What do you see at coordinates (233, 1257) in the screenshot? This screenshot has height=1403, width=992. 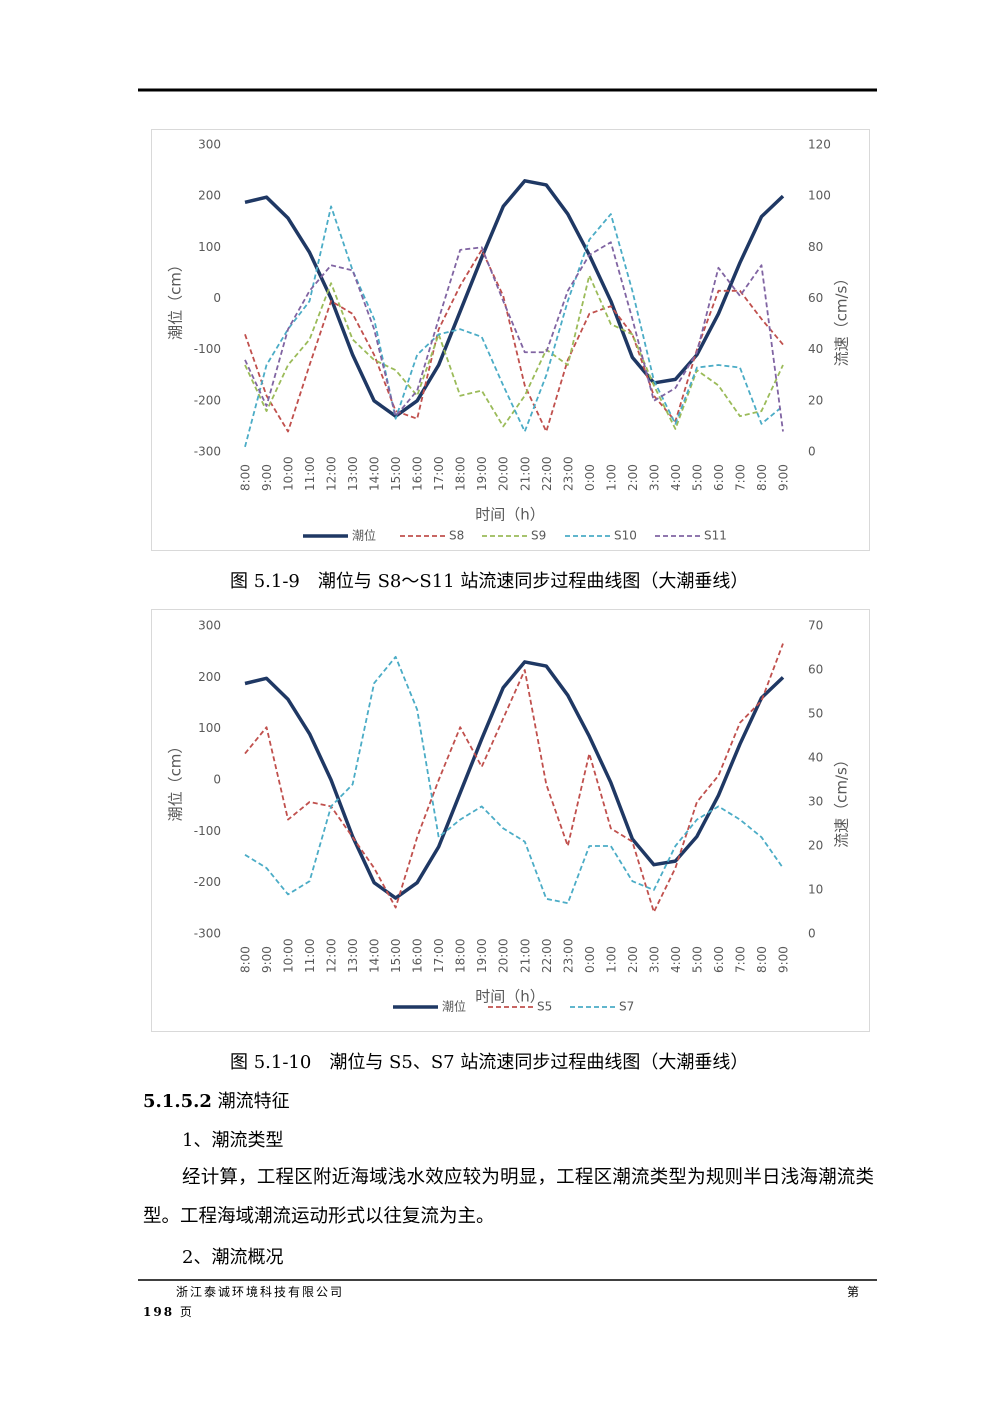 I see `item: 2、潮流概况` at bounding box center [233, 1257].